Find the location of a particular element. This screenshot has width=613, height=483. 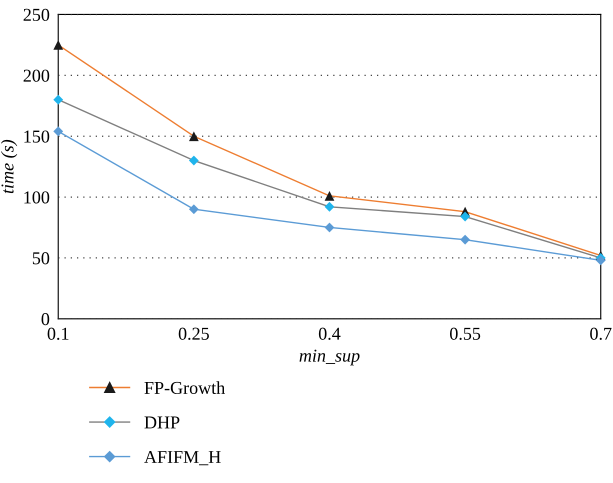

y-tick-label: 0 is located at coordinates (46, 319).